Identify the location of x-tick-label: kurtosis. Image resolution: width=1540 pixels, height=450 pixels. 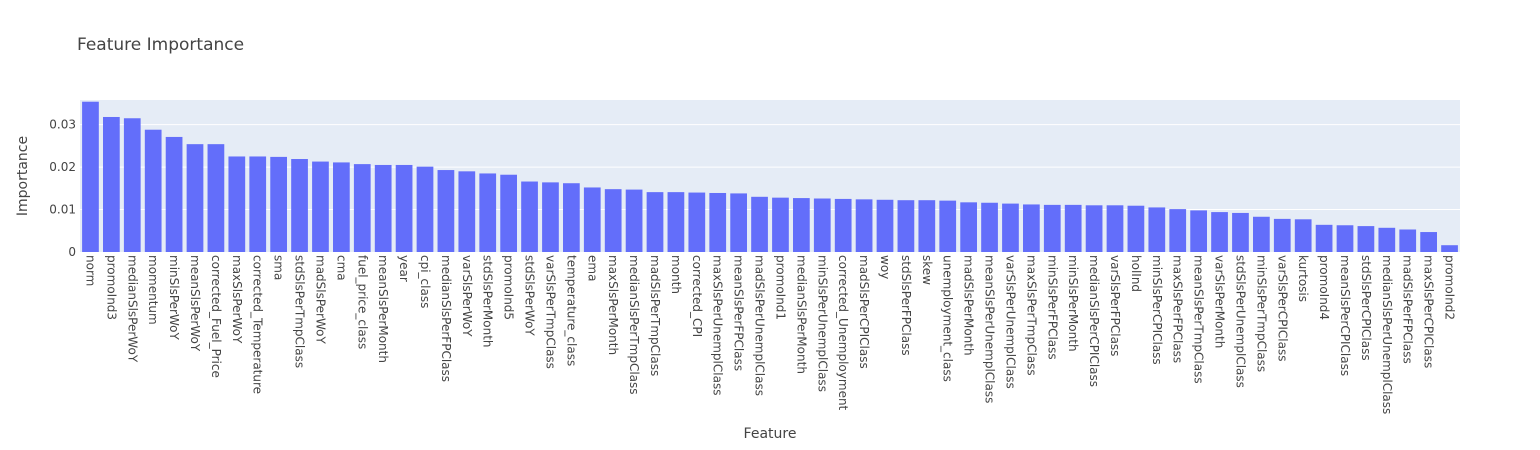
(1303, 278).